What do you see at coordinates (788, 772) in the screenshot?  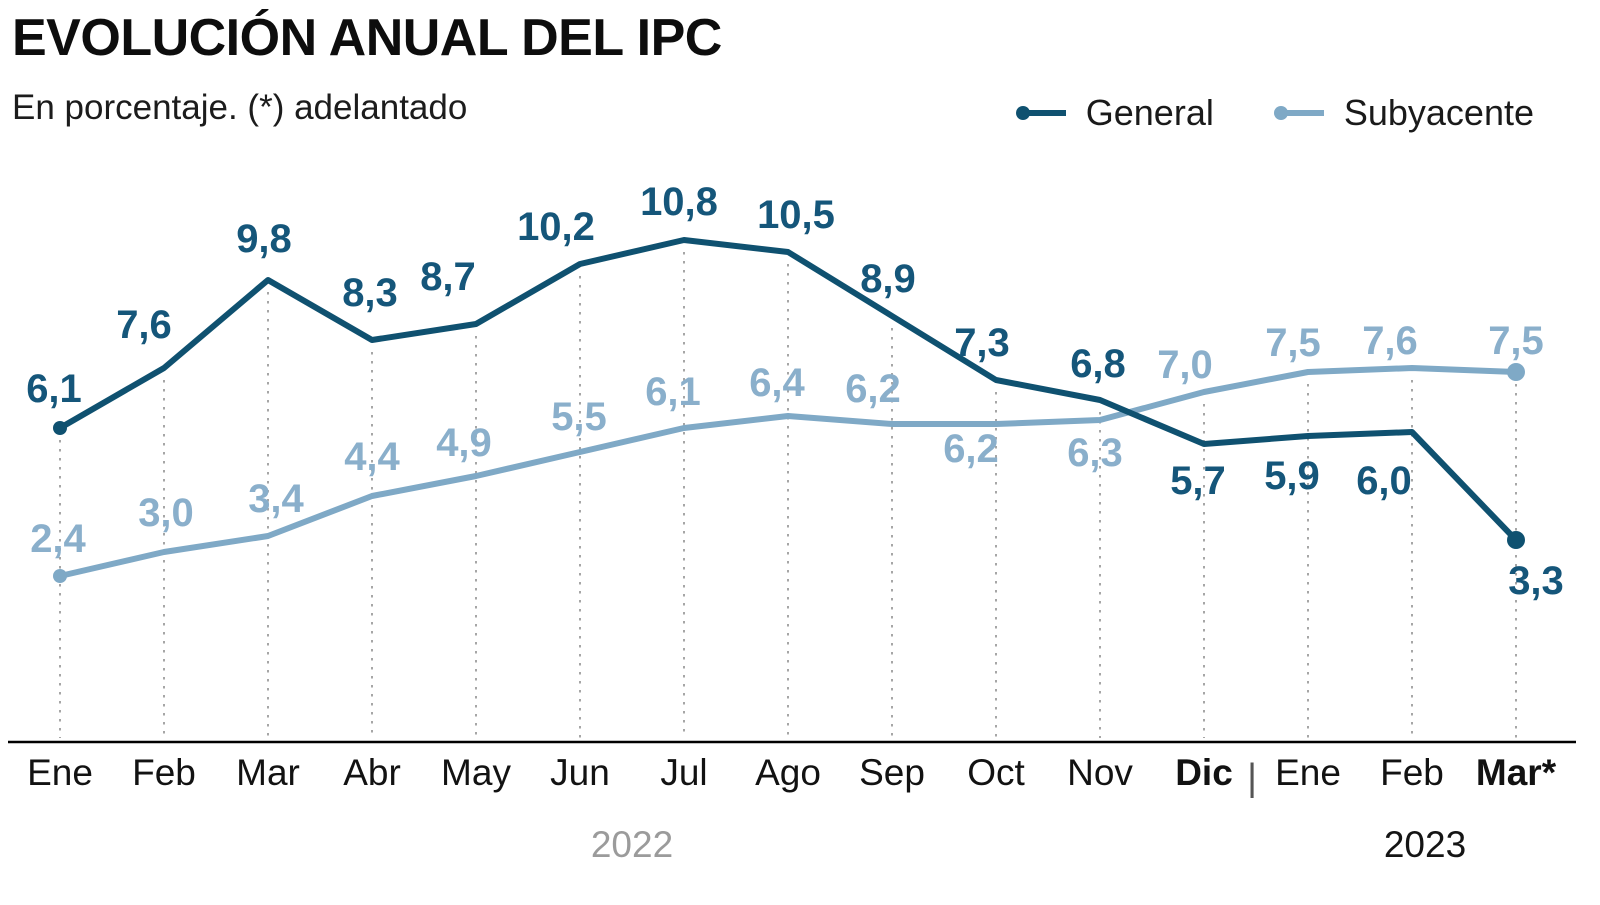 I see `month-label: Ago` at bounding box center [788, 772].